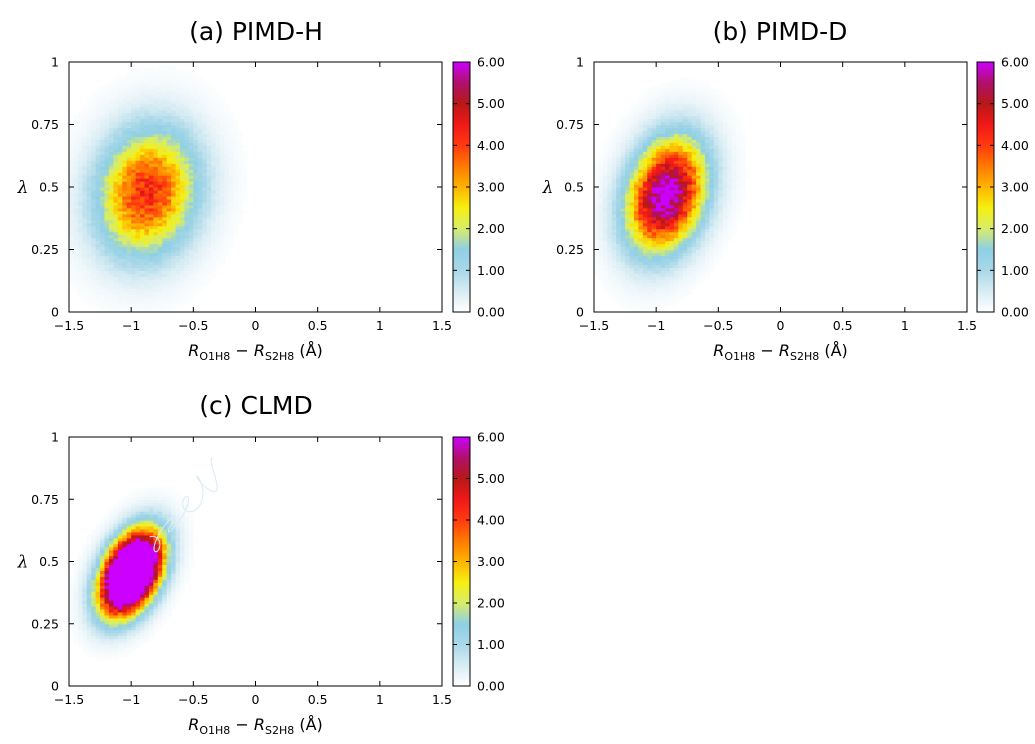 This screenshot has width=1035, height=744. Describe the element at coordinates (256, 31) in the screenshot. I see `chart-title: (a) PIMD-H` at that location.